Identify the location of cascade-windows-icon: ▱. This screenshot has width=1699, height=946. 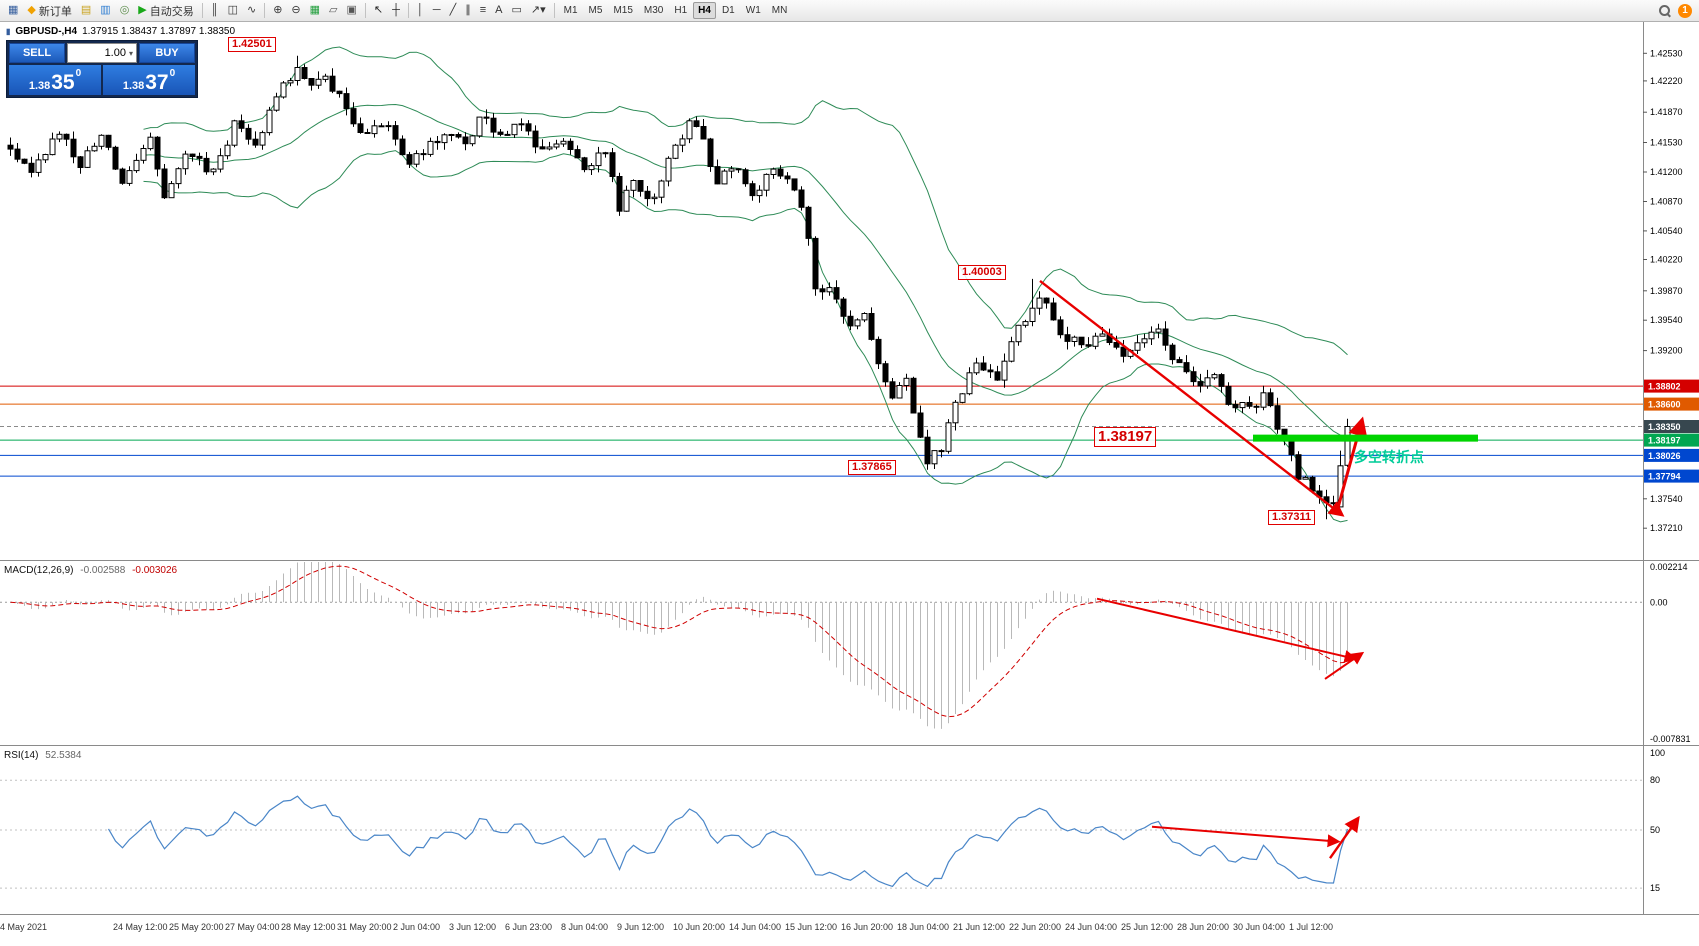
(333, 11).